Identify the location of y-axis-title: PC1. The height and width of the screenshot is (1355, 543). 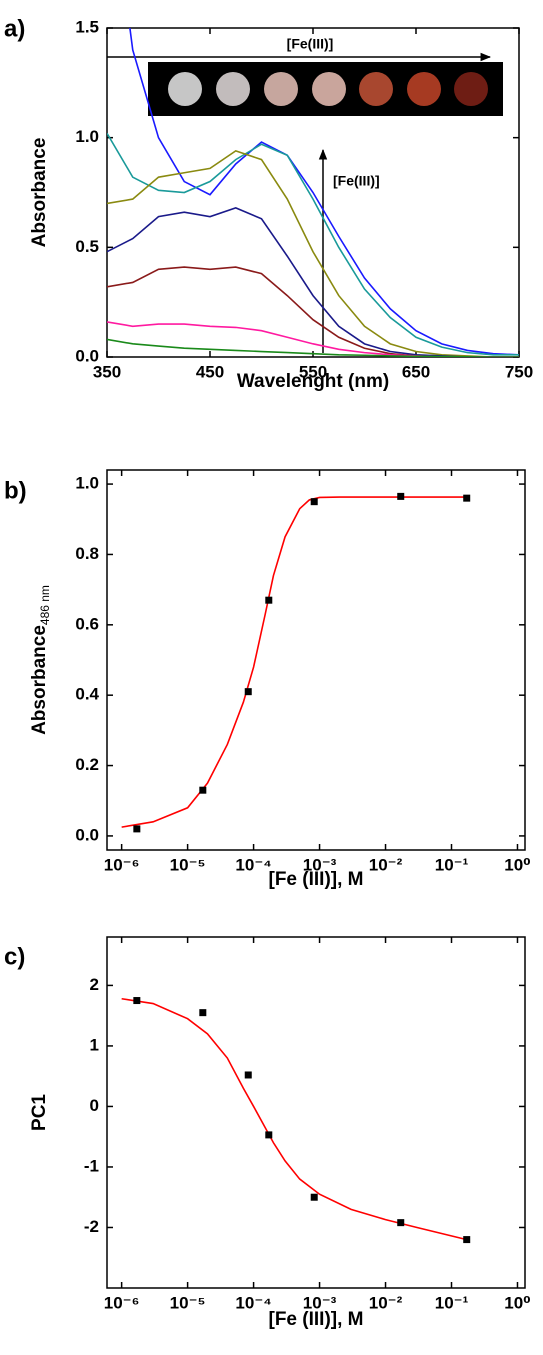
(39, 1112).